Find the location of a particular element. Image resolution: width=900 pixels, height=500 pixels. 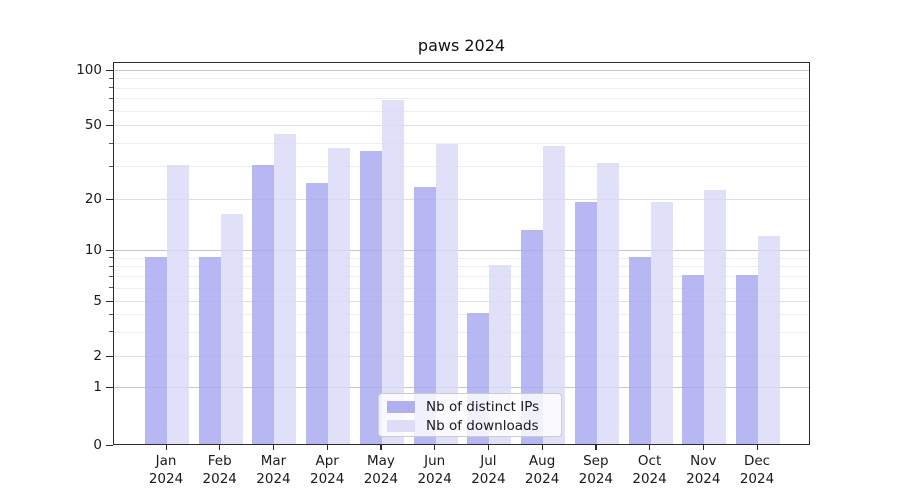

bar-distinct-ips-aug is located at coordinates (532, 336).